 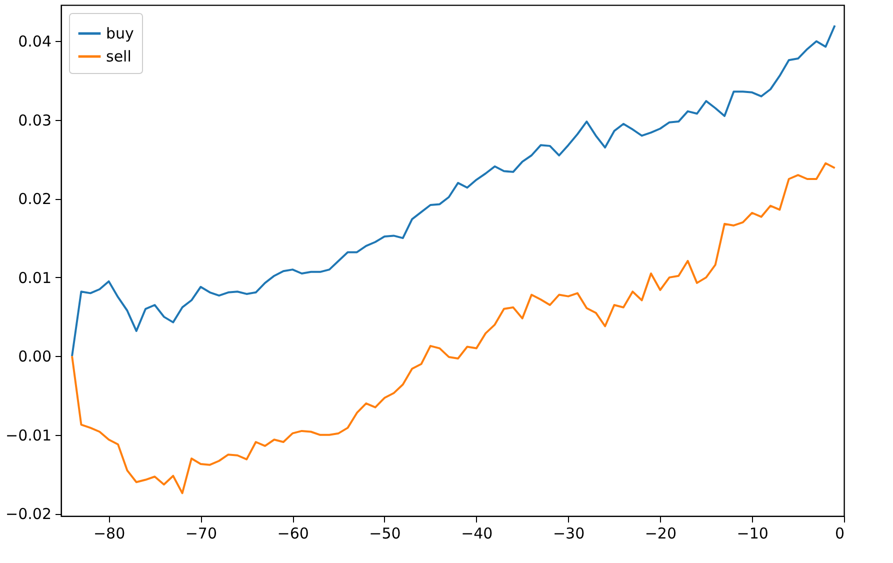 I want to click on x-tick-label: −20, so click(x=660, y=533).